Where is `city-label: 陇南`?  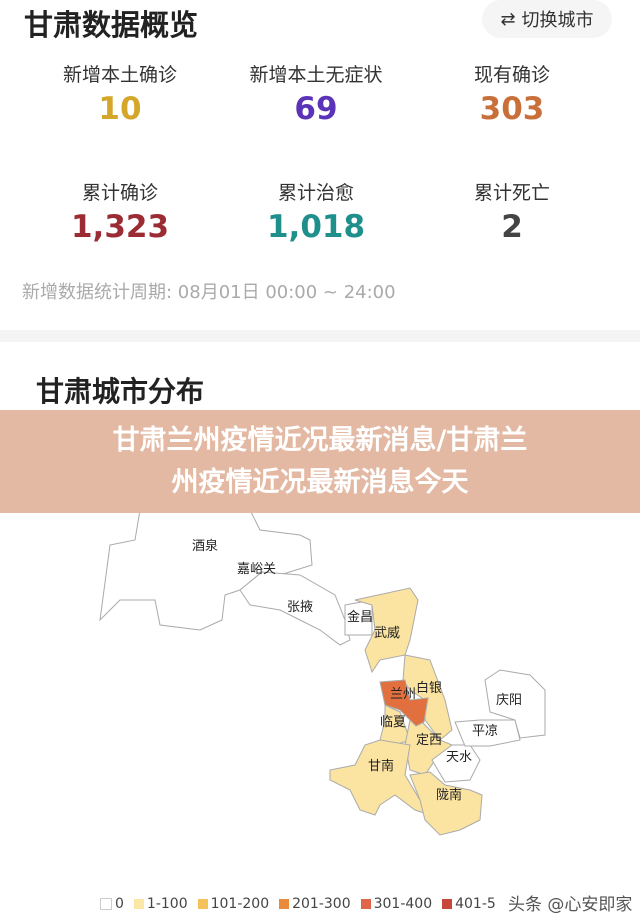
city-label: 陇南 is located at coordinates (449, 795).